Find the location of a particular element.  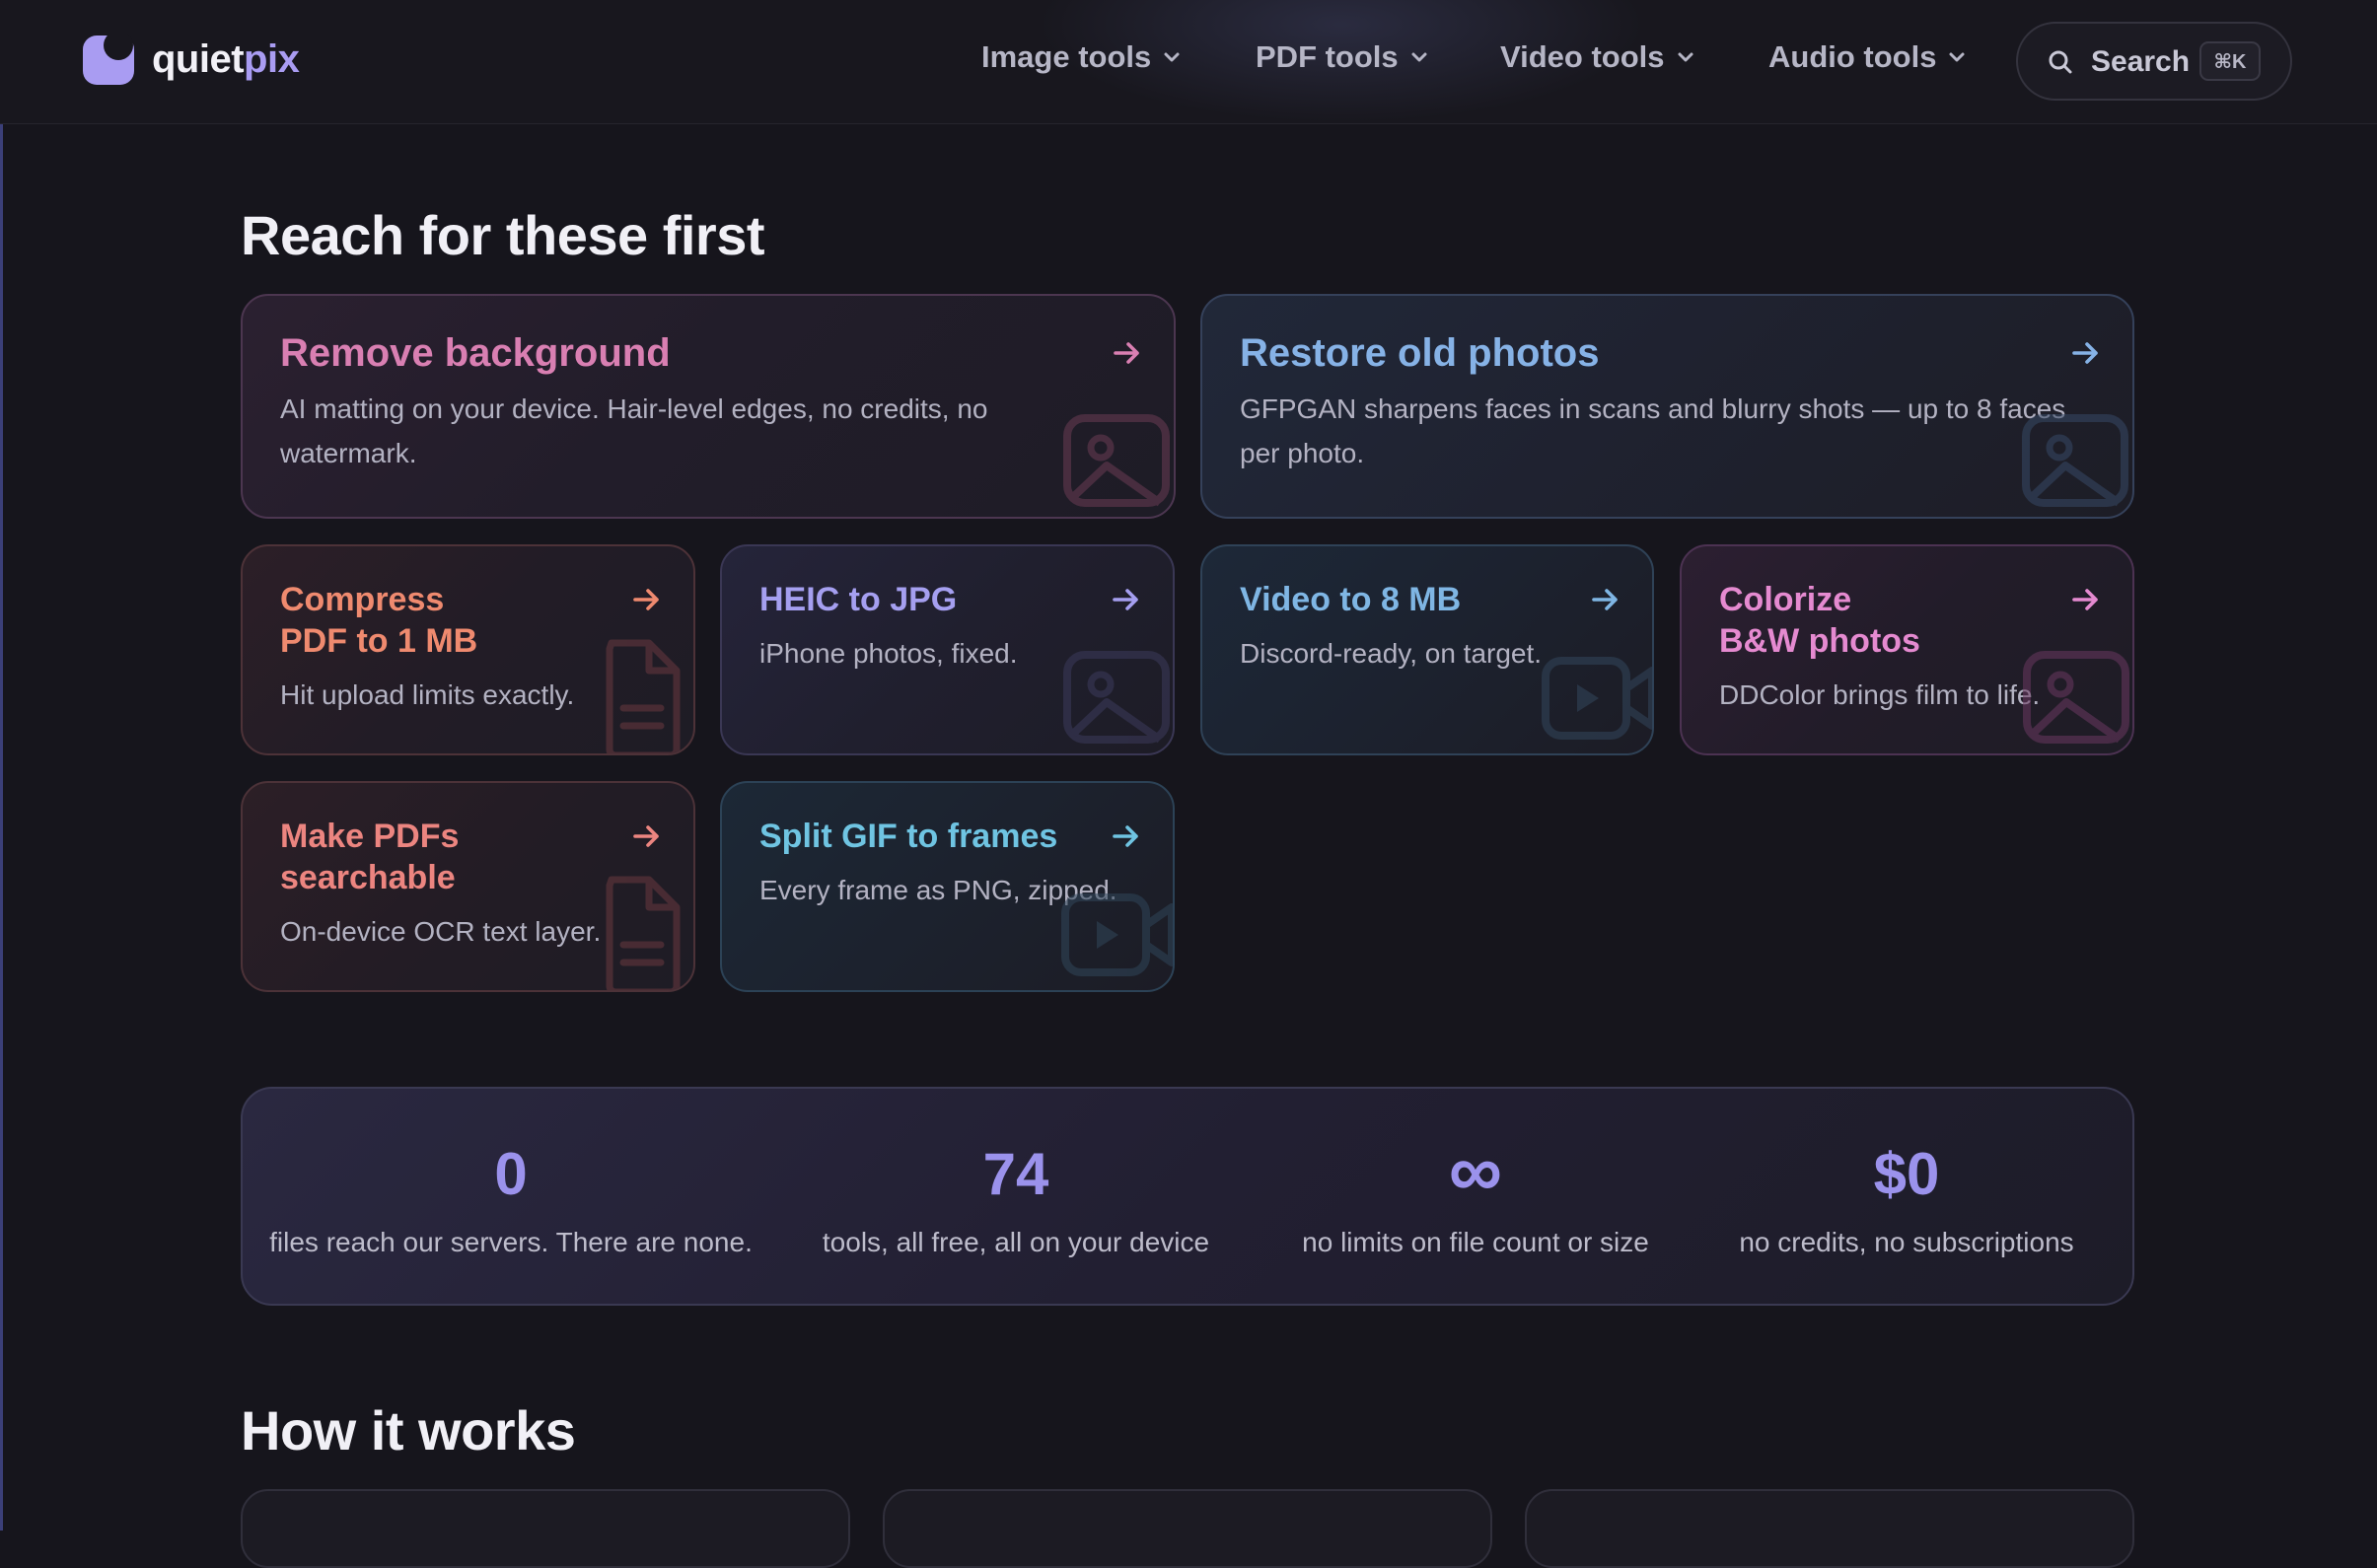

moon-logo-icon is located at coordinates (109, 59).